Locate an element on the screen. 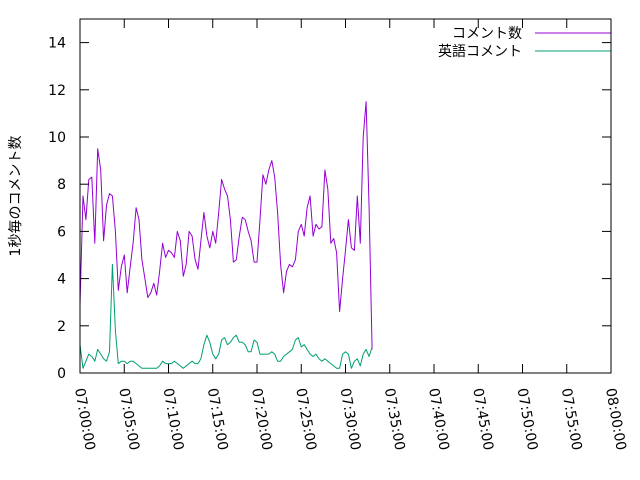 The image size is (640, 480). x-tick-label: 07:30:00 is located at coordinates (350, 419).